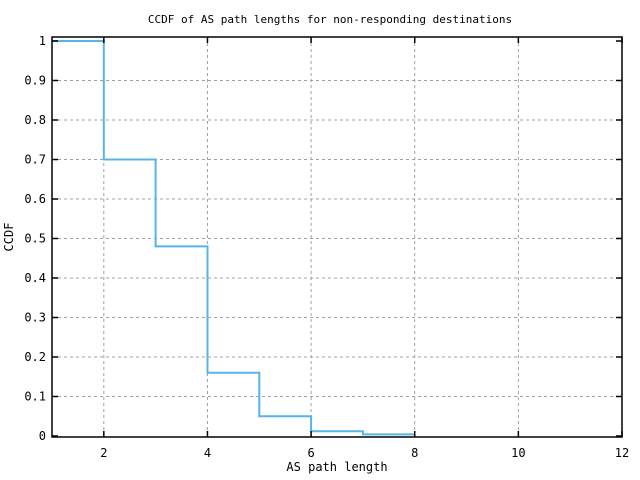  I want to click on x-tick-label: 12, so click(622, 453).